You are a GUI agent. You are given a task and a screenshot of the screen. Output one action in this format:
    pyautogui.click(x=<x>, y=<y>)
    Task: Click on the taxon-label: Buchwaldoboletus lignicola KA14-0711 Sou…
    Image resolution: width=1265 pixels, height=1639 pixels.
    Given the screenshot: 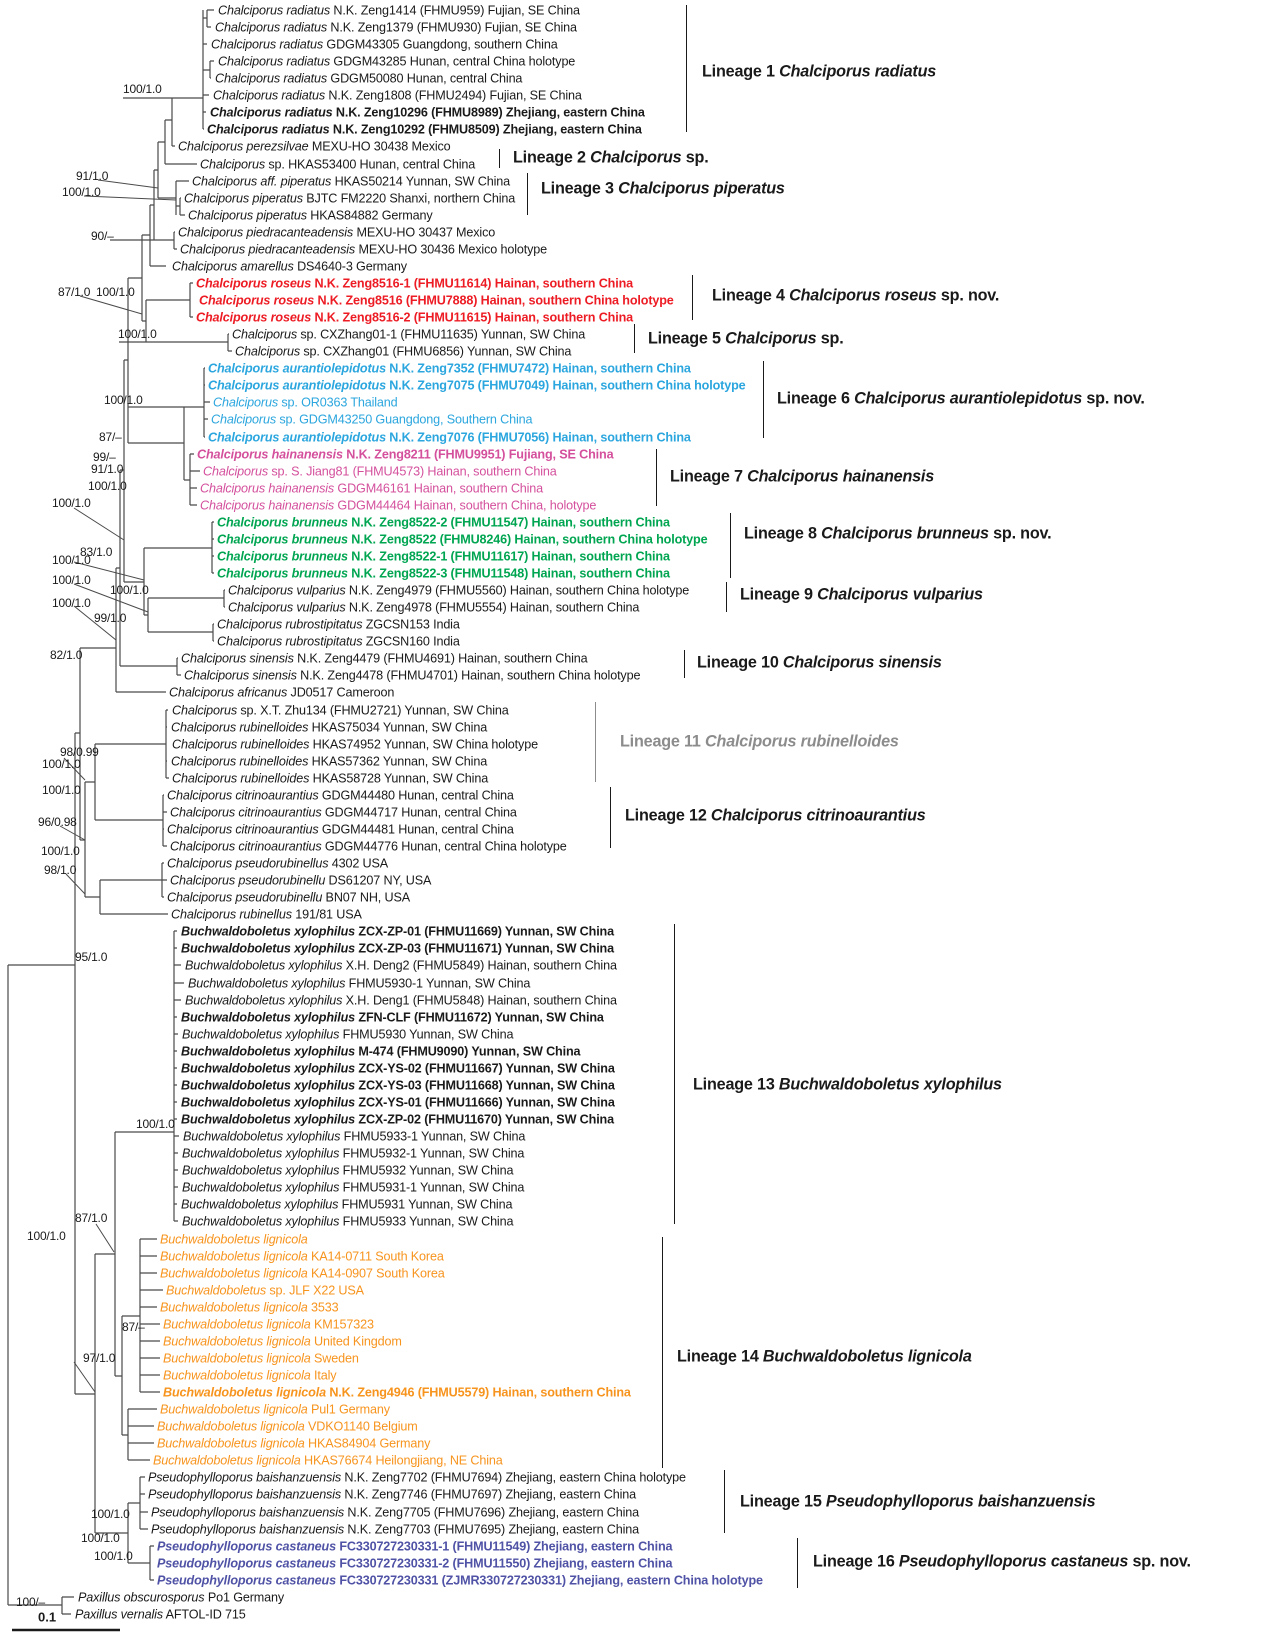 What is the action you would take?
    pyautogui.click(x=302, y=1256)
    